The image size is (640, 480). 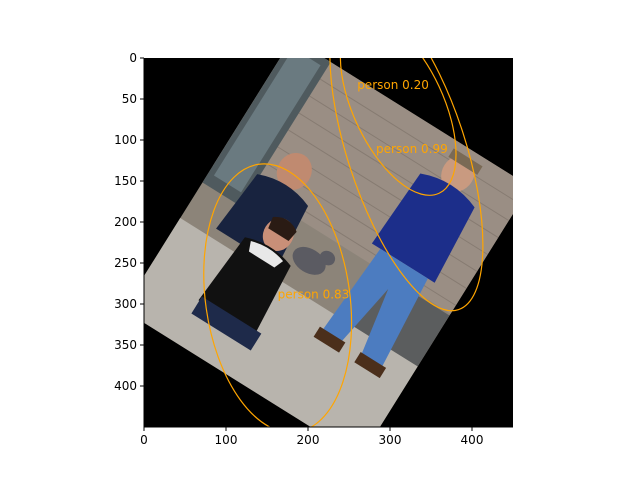 I want to click on y-tick-label: 250, so click(x=125, y=263).